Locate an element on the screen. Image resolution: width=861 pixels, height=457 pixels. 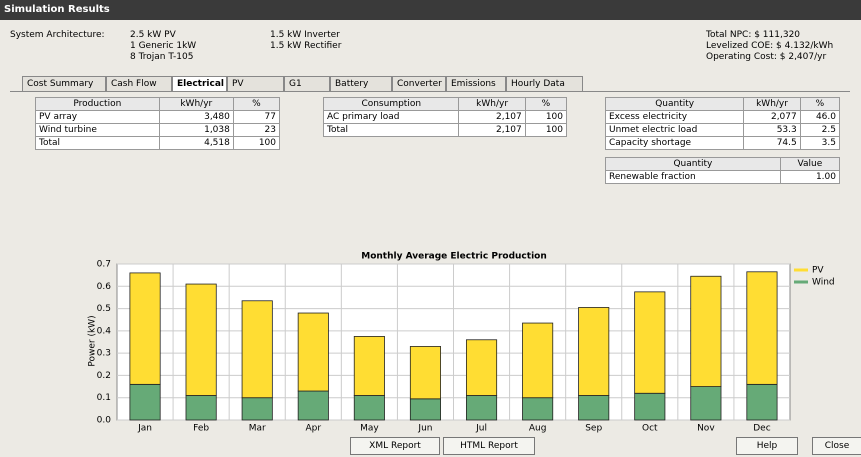
cell: 1.00 is located at coordinates (810, 177).